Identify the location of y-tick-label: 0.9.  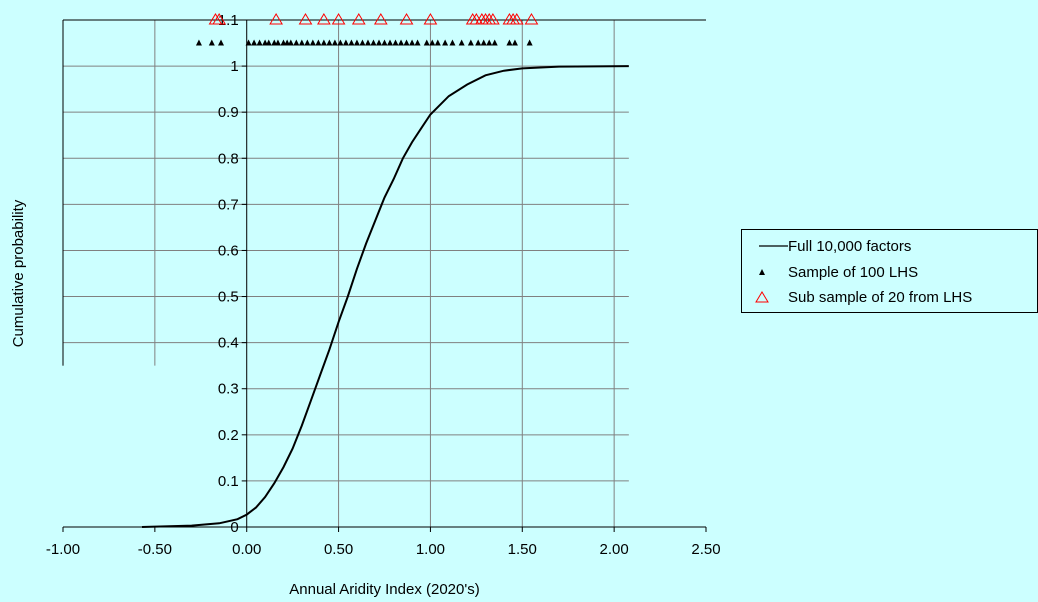
(228, 112).